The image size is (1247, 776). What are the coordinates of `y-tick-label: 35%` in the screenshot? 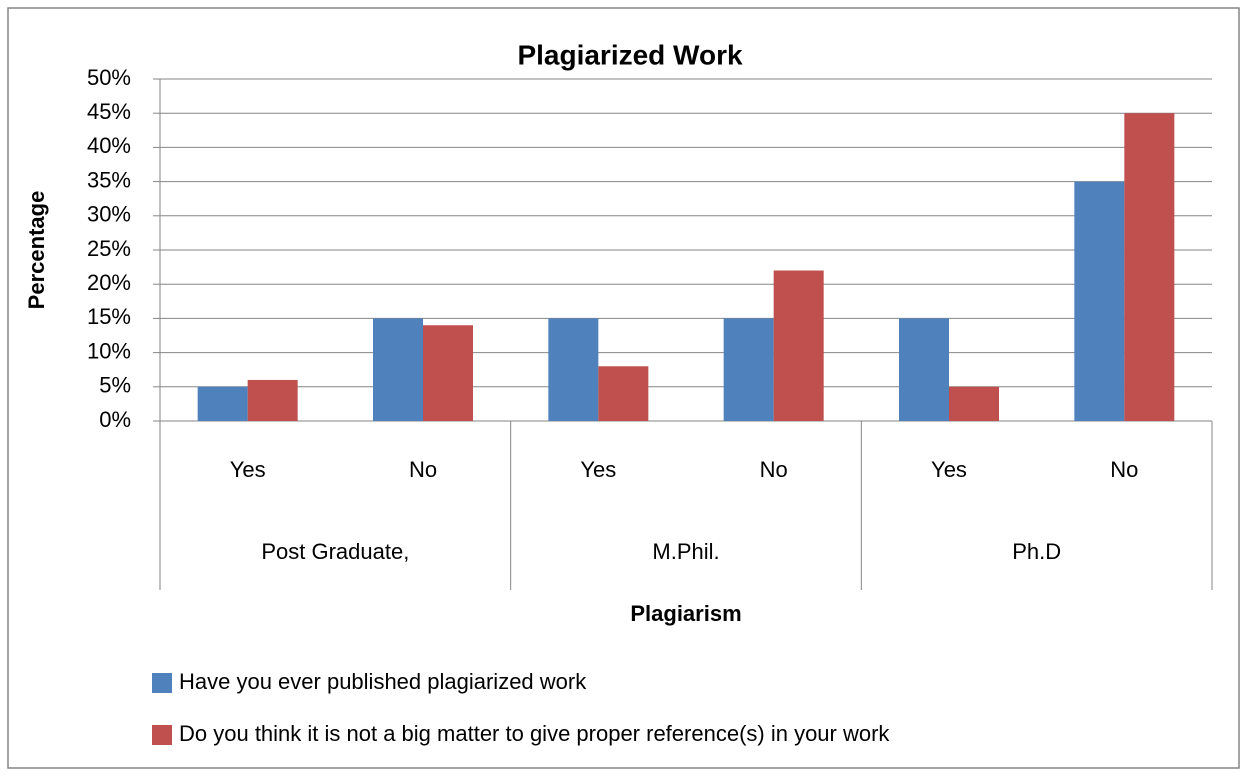 It's located at (109, 179).